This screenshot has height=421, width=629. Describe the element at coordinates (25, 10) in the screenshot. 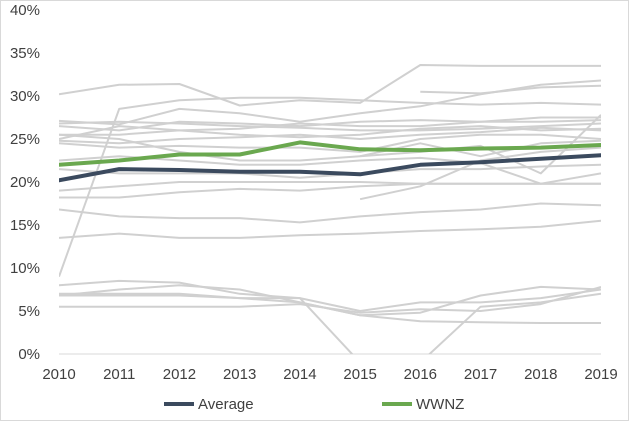

I see `y-tick-label: 40%` at that location.